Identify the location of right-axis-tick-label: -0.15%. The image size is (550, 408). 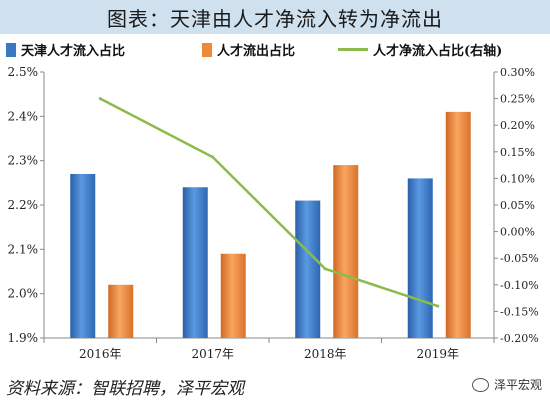
(519, 311).